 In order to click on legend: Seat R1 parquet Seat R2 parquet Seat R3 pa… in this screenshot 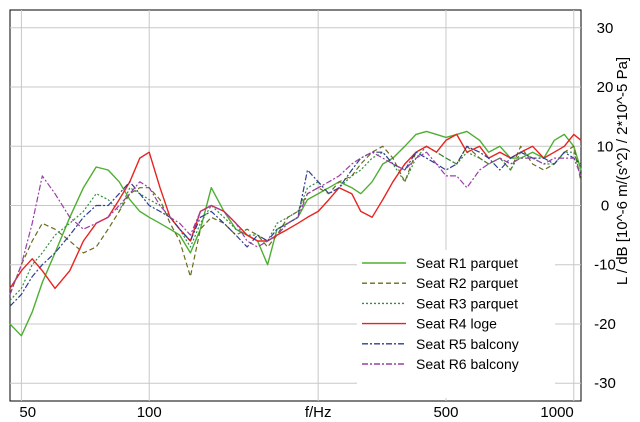, I will do `click(456, 324)`.